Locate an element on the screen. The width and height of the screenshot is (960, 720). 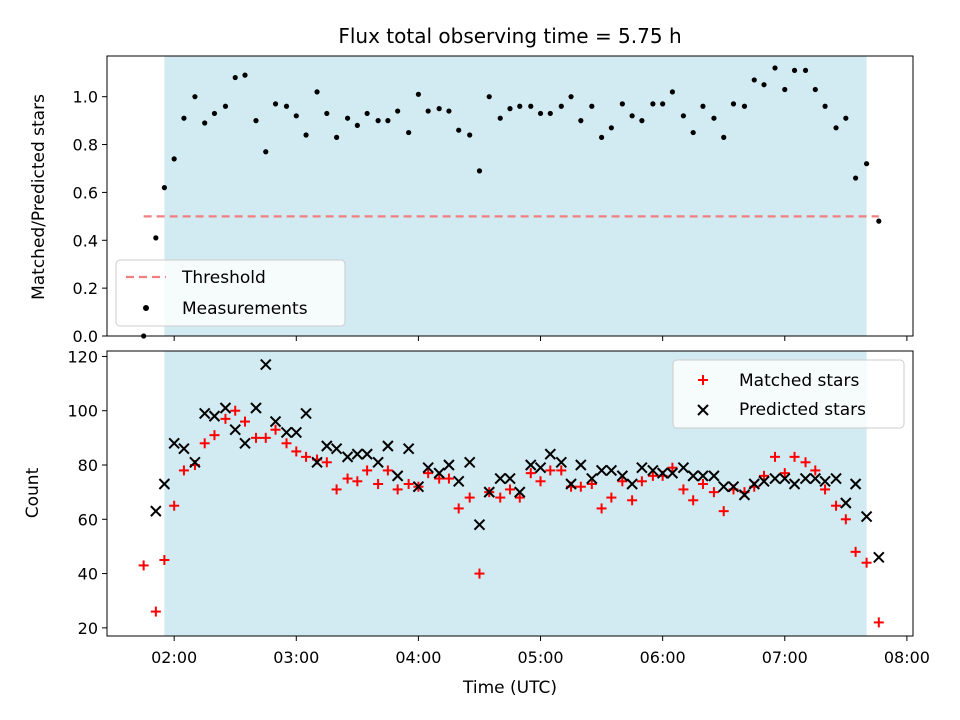
legend-threshold-label: Threshold is located at coordinates (223, 278).